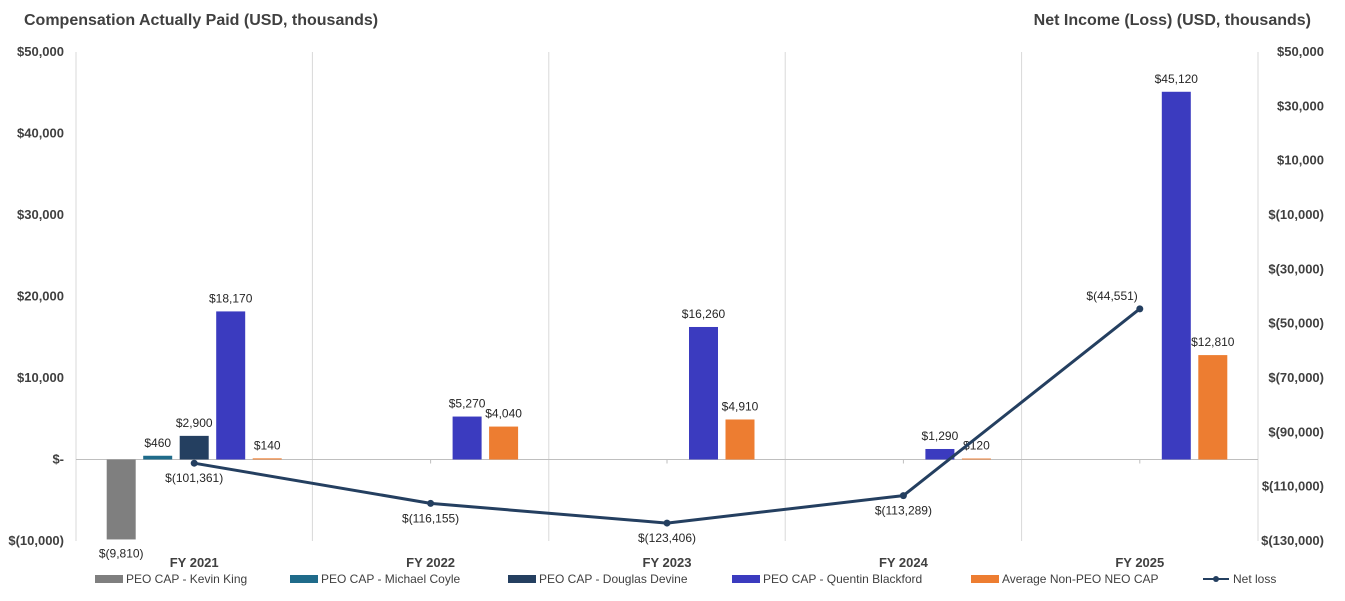 This screenshot has width=1345, height=601. Describe the element at coordinates (1293, 486) in the screenshot. I see `right-axis-tick-label: $(110,000)` at that location.